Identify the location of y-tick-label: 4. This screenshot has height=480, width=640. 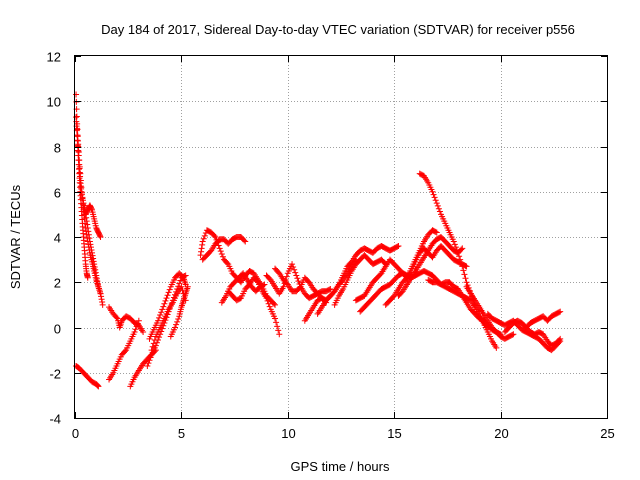
(57, 238).